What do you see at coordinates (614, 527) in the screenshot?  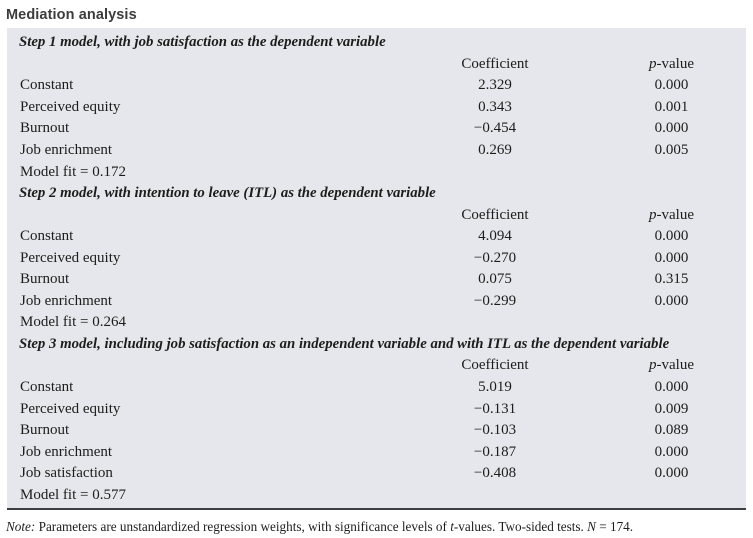 I see `note-text-3: = 174.` at bounding box center [614, 527].